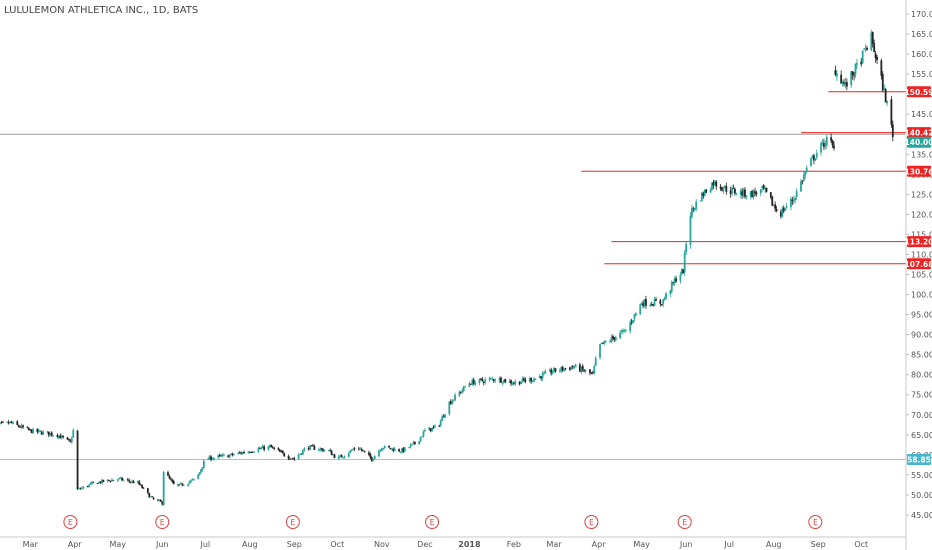  What do you see at coordinates (337, 544) in the screenshot?
I see `x-tick-label: Oct` at bounding box center [337, 544].